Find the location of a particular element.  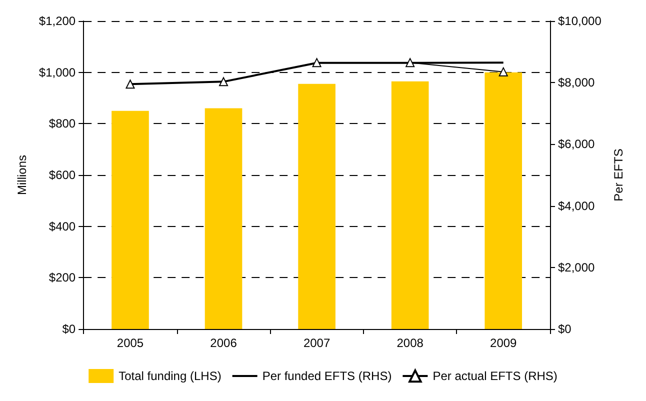

y-tick-label: $1,200 is located at coordinates (57, 21).